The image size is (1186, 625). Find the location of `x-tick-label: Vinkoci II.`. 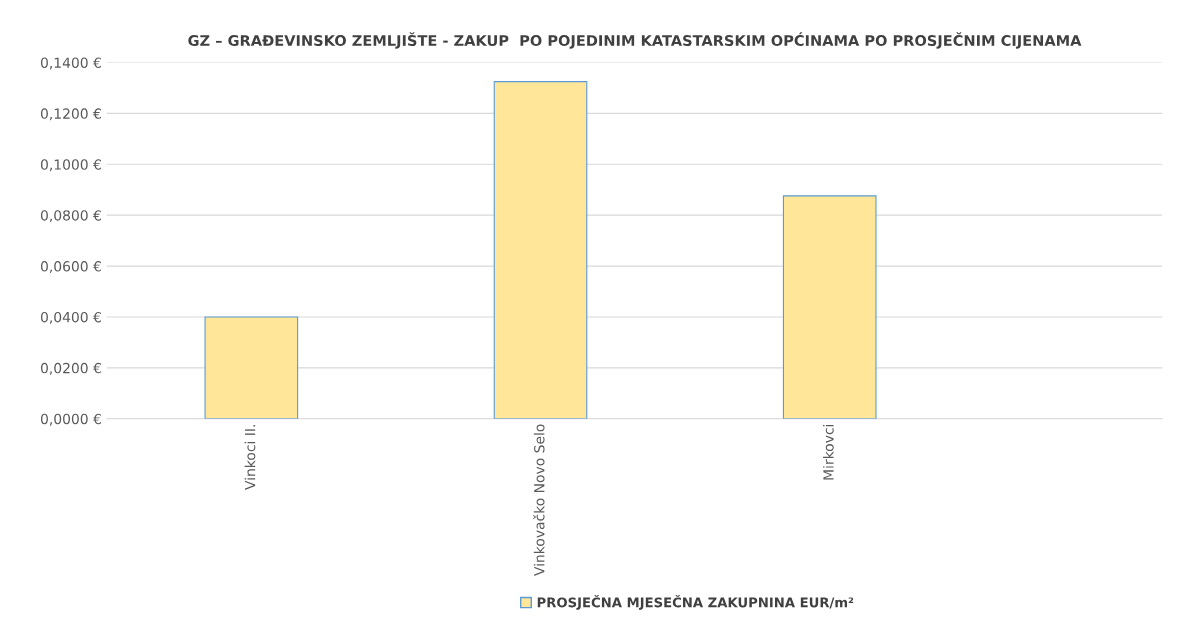

x-tick-label: Vinkoci II. is located at coordinates (250, 457).